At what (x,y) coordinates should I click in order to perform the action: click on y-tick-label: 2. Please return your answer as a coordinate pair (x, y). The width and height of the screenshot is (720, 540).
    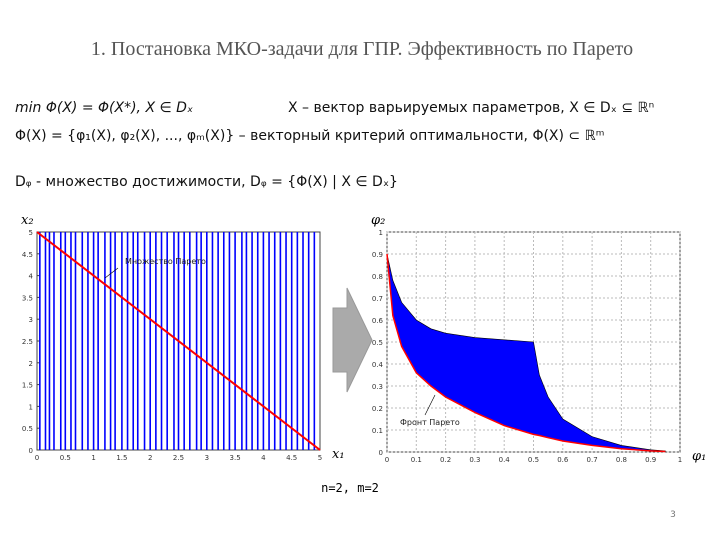
    Looking at the image, I should click on (31, 364).